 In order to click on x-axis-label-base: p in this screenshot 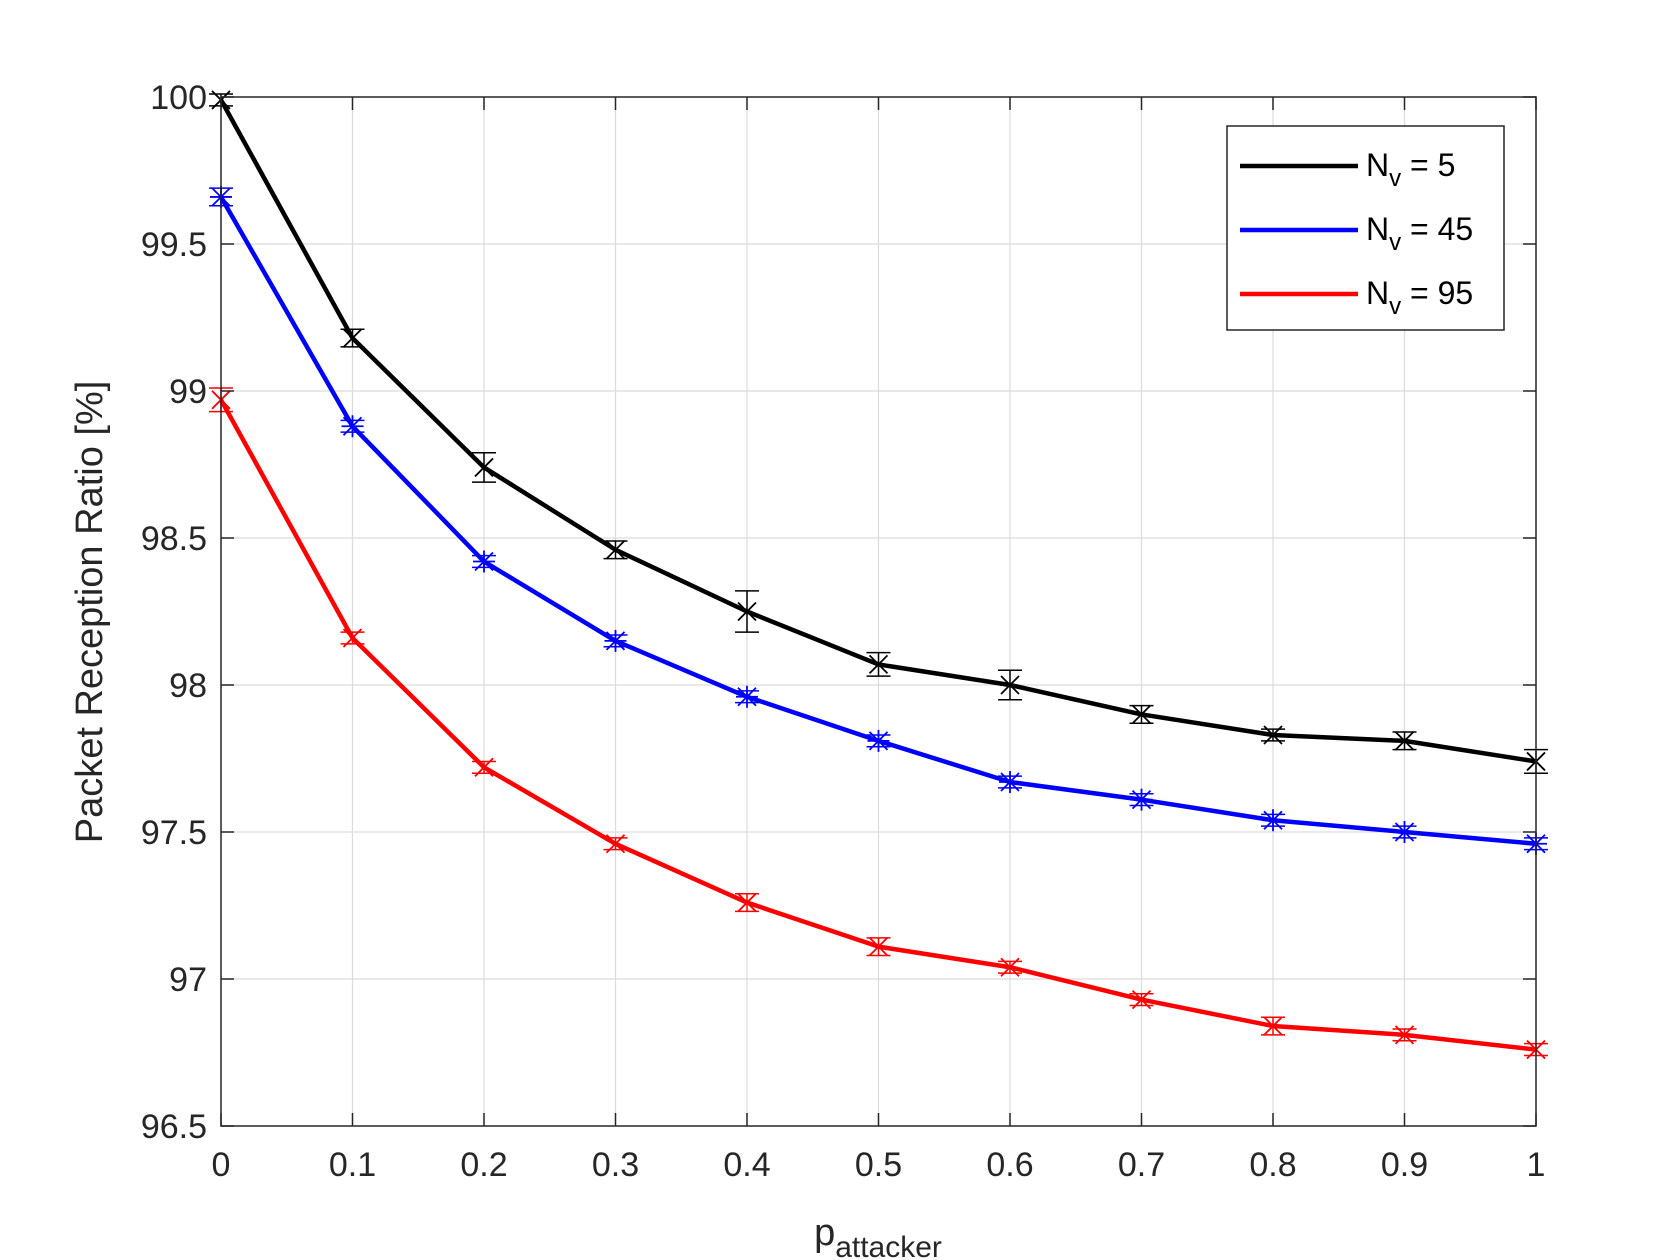, I will do `click(824, 1233)`.